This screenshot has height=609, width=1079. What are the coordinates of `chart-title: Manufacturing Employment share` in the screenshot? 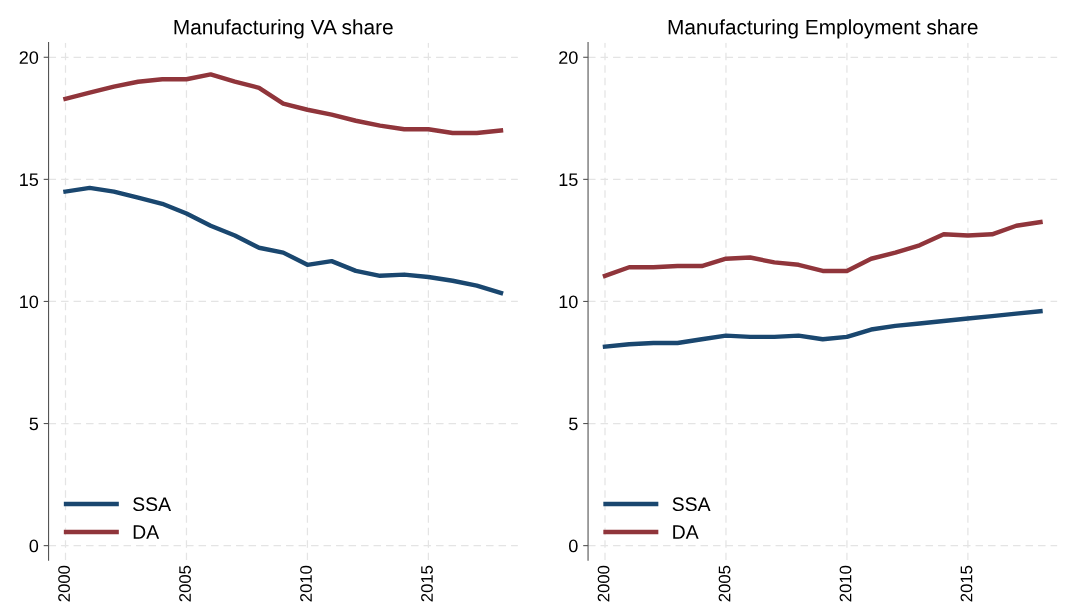 It's located at (823, 29).